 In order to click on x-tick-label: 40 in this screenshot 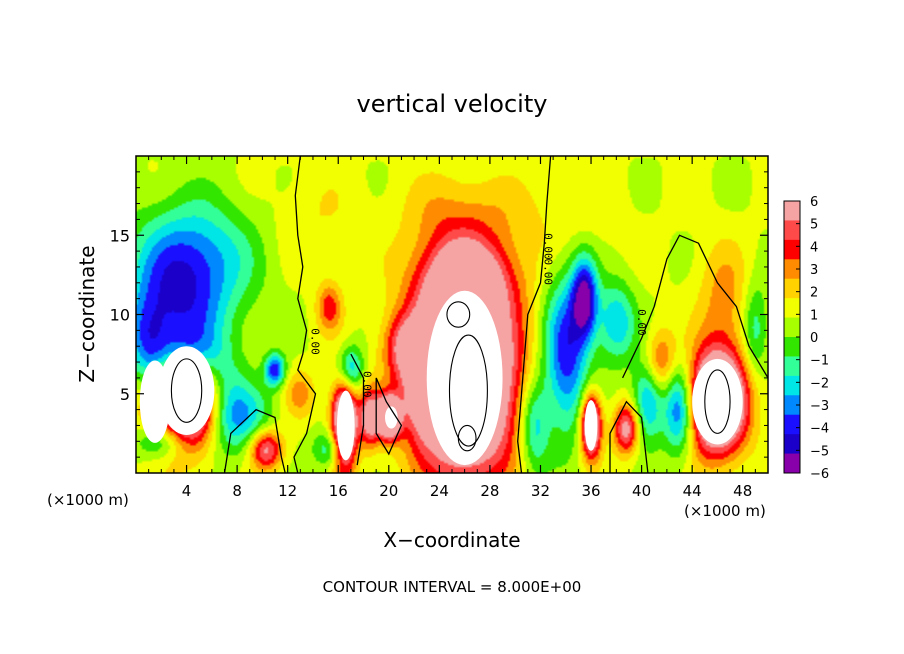, I will do `click(641, 491)`.